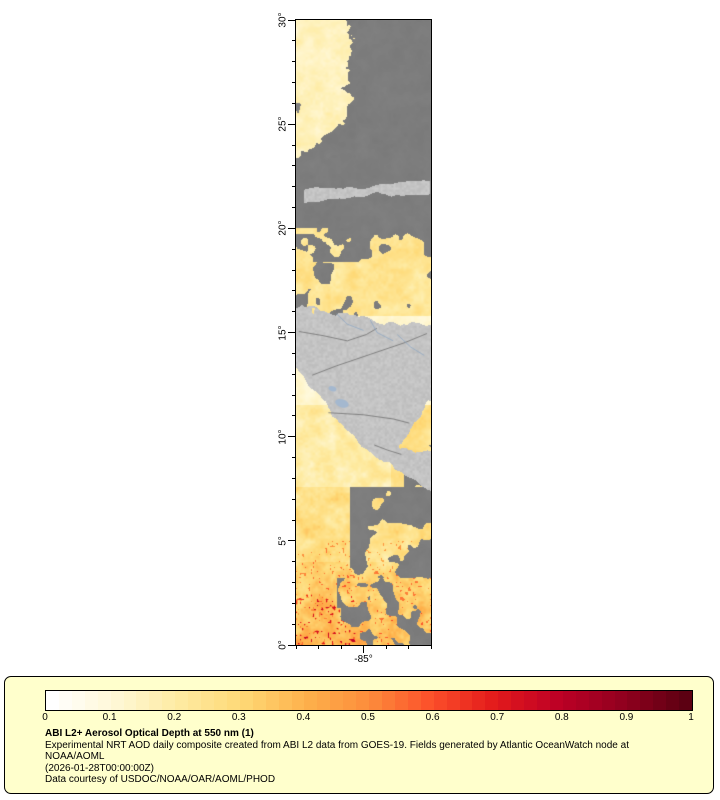  Describe the element at coordinates (45, 717) in the screenshot. I see `colorbar-tick-label: 0` at that location.